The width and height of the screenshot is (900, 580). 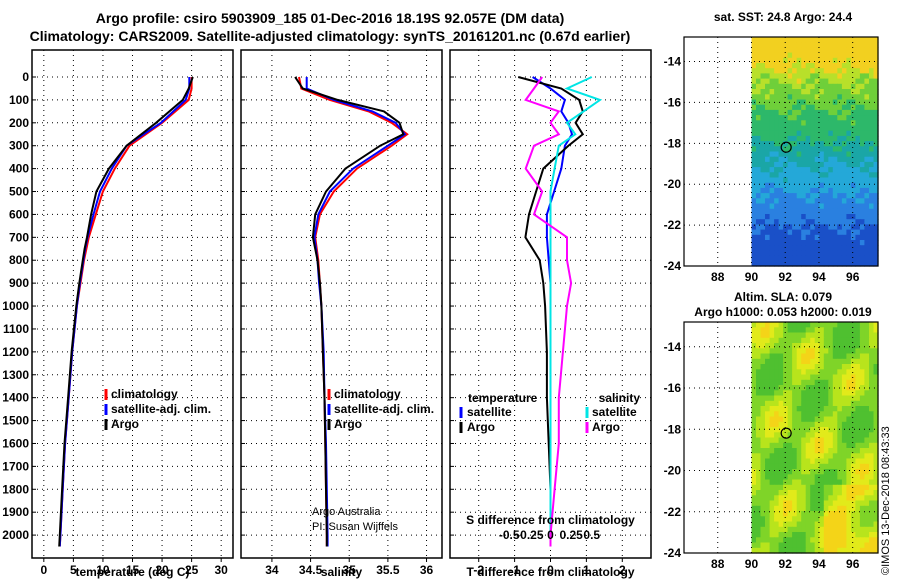 What do you see at coordinates (348, 424) in the screenshot?
I see `sal-legend-label-2: Argo` at bounding box center [348, 424].